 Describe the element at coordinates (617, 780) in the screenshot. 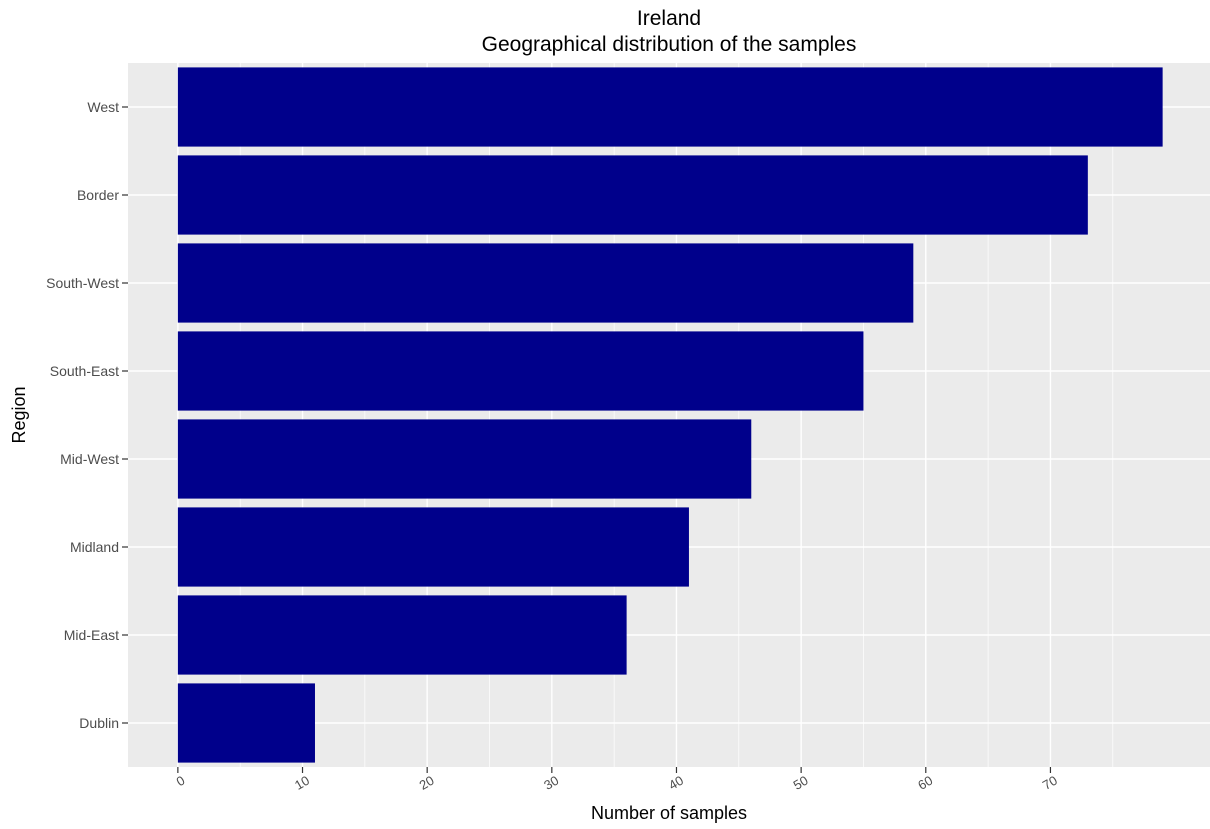

I see `x-axis: 0 10 20 30 40 50 60 70` at that location.